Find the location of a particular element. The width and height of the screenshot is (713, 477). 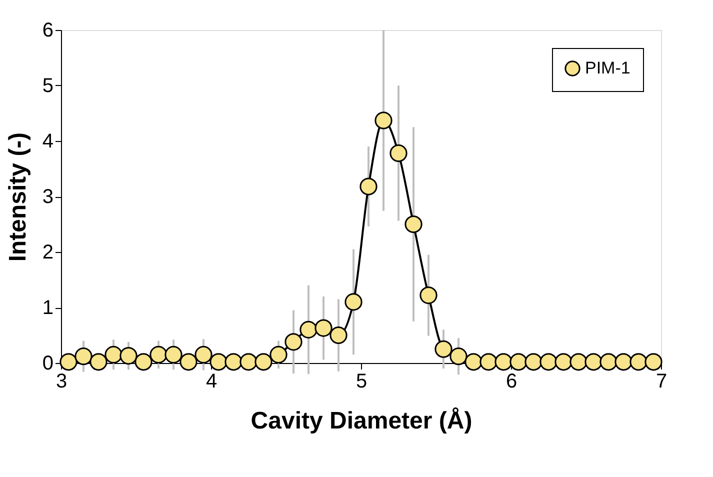

x-tick-label: 6 is located at coordinates (512, 381).